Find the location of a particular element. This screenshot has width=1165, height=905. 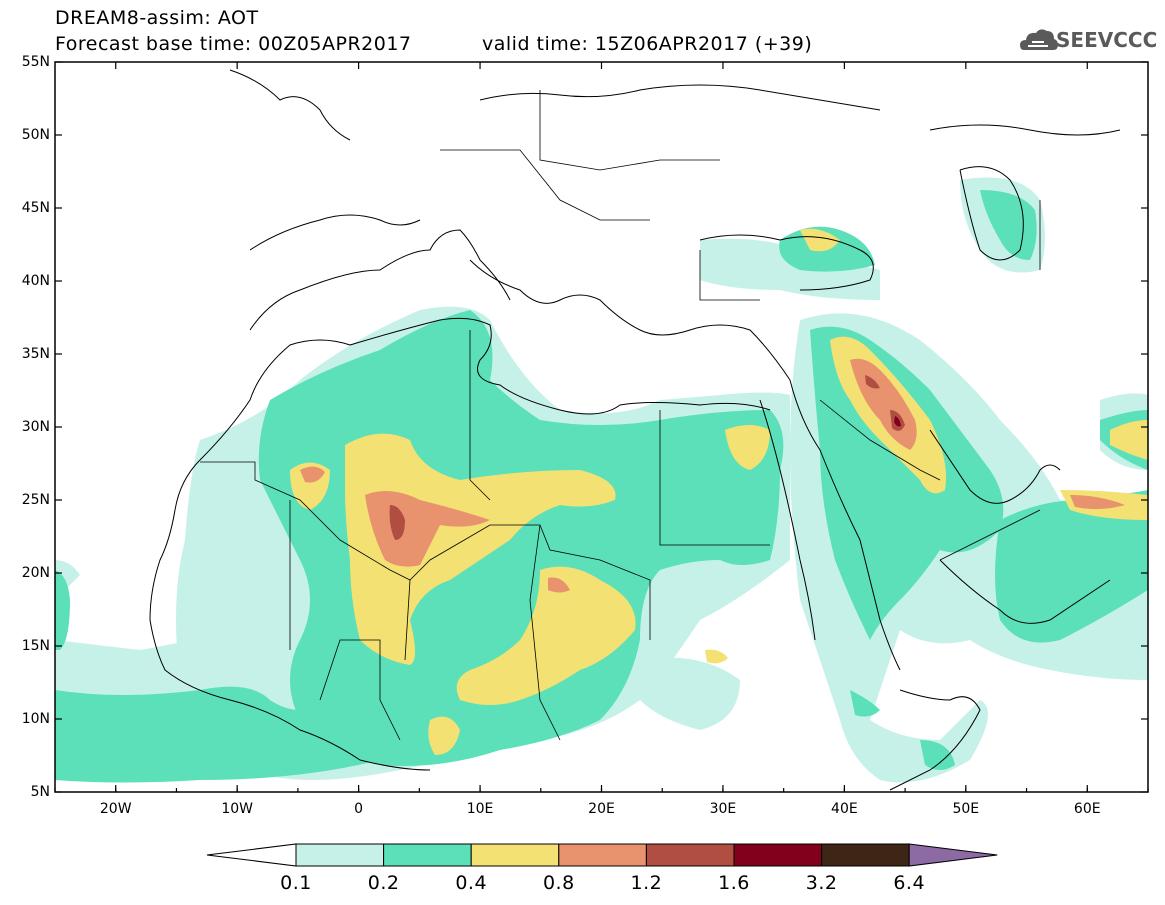

aot-level-1.6 is located at coordinates (897, 421).